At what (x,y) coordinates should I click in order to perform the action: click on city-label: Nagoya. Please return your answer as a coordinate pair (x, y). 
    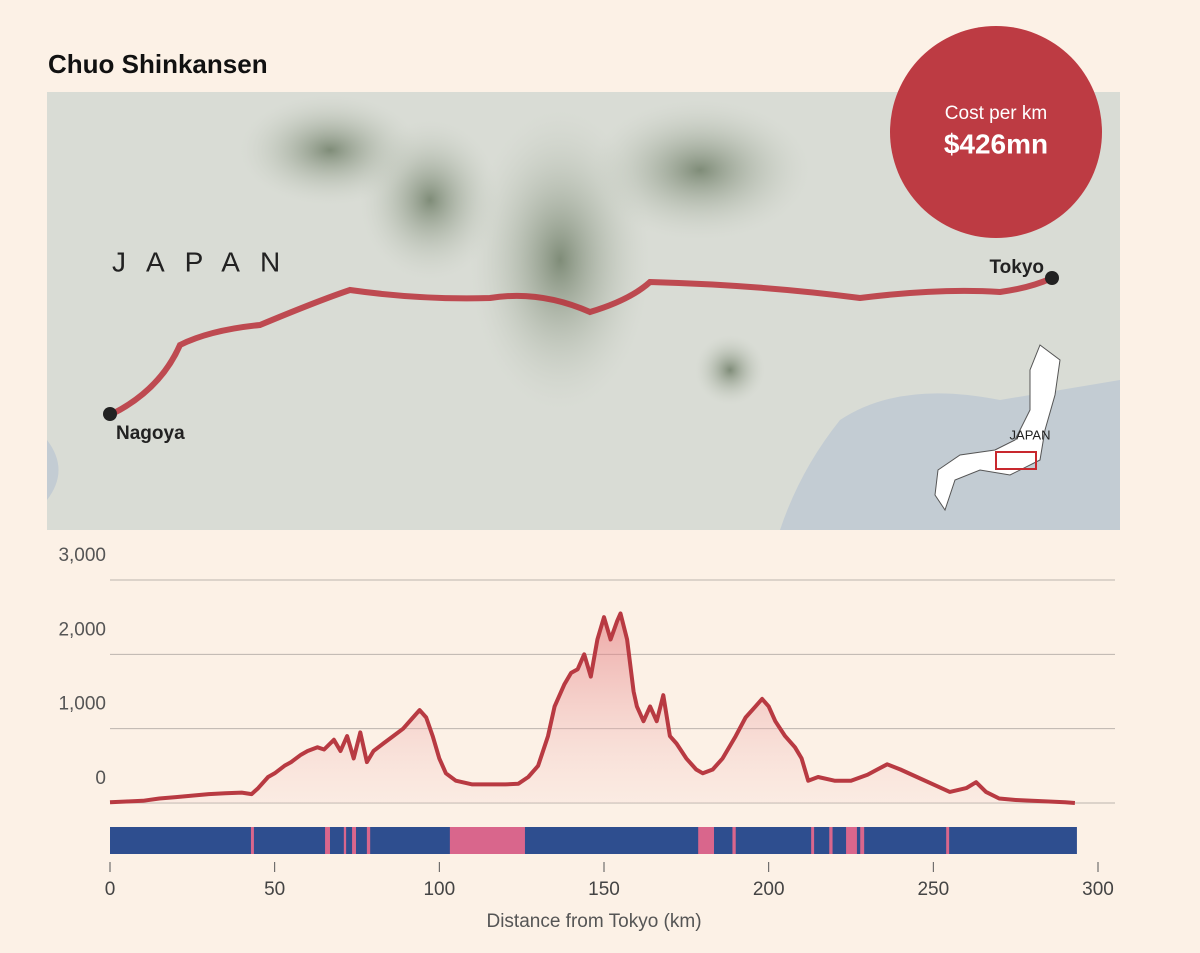
    Looking at the image, I should click on (150, 433).